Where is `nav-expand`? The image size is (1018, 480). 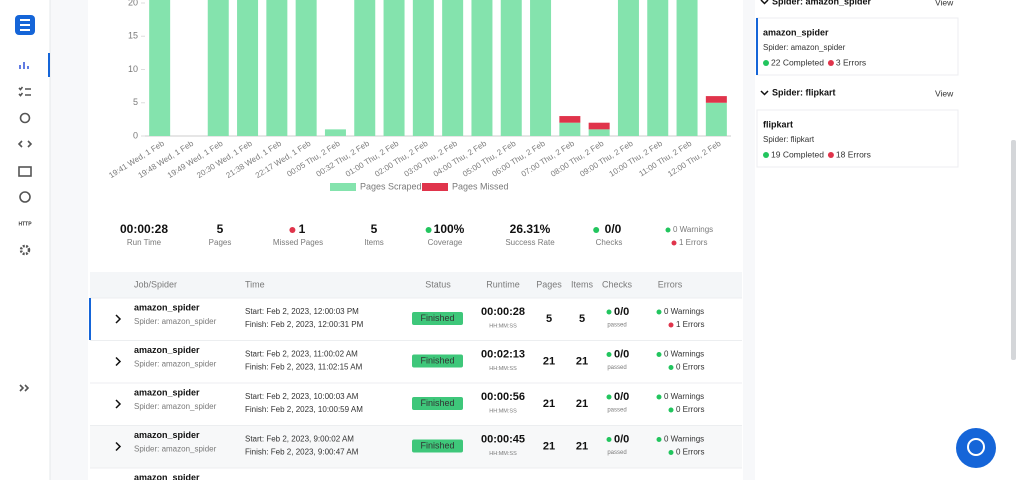 nav-expand is located at coordinates (24, 388).